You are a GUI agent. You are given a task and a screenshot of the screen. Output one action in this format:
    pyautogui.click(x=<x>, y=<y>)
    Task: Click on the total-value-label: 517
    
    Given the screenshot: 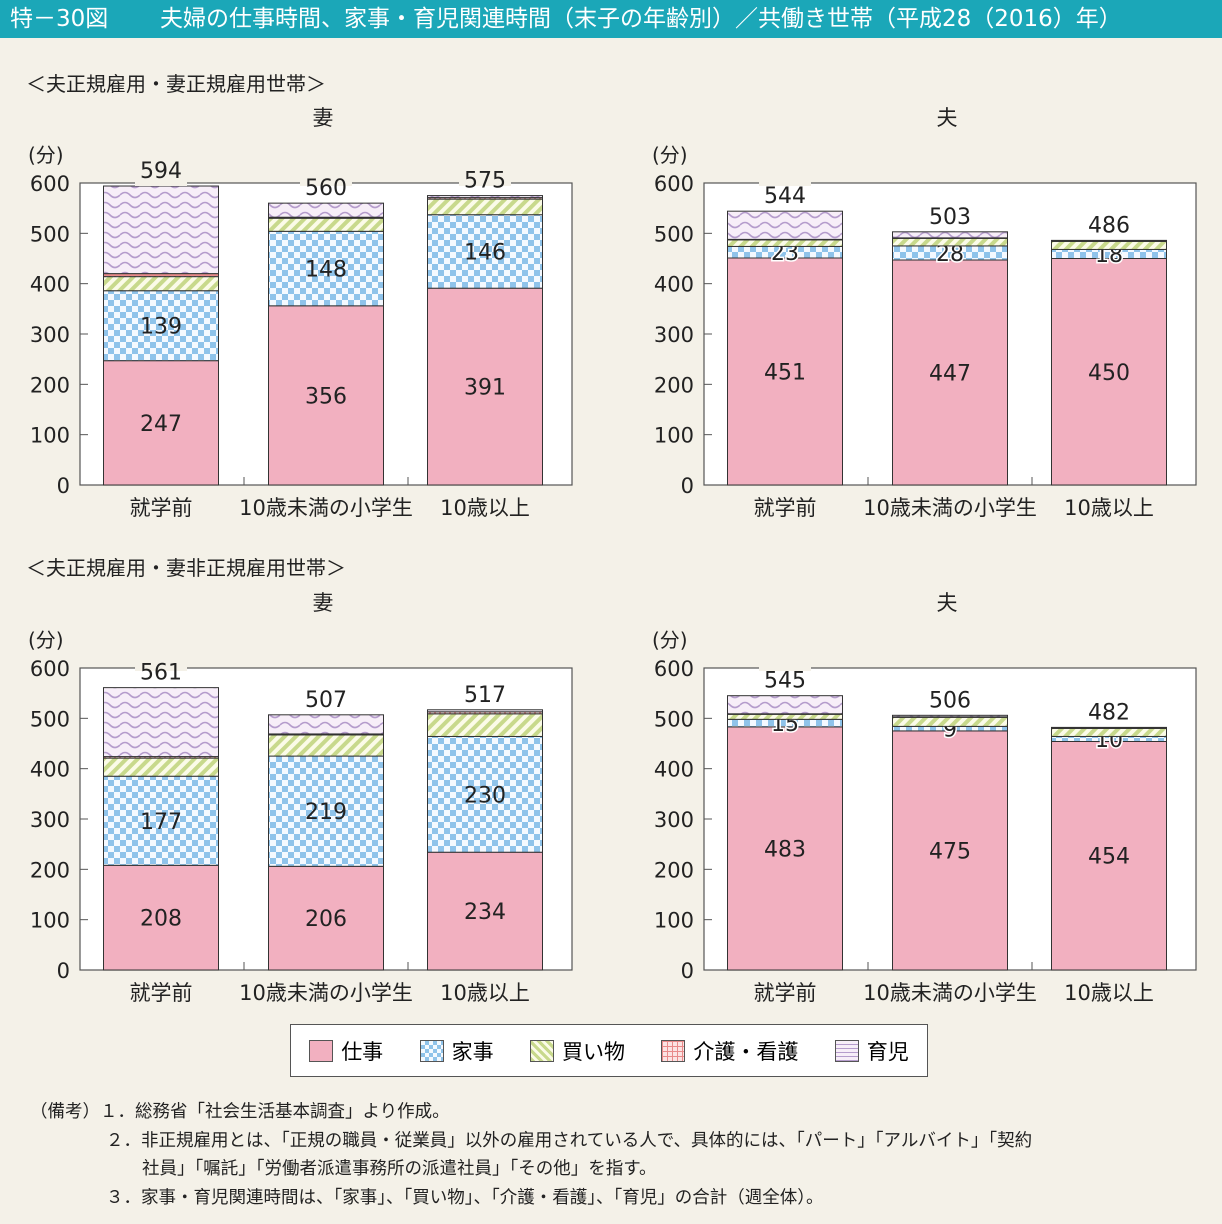 What is the action you would take?
    pyautogui.click(x=485, y=695)
    